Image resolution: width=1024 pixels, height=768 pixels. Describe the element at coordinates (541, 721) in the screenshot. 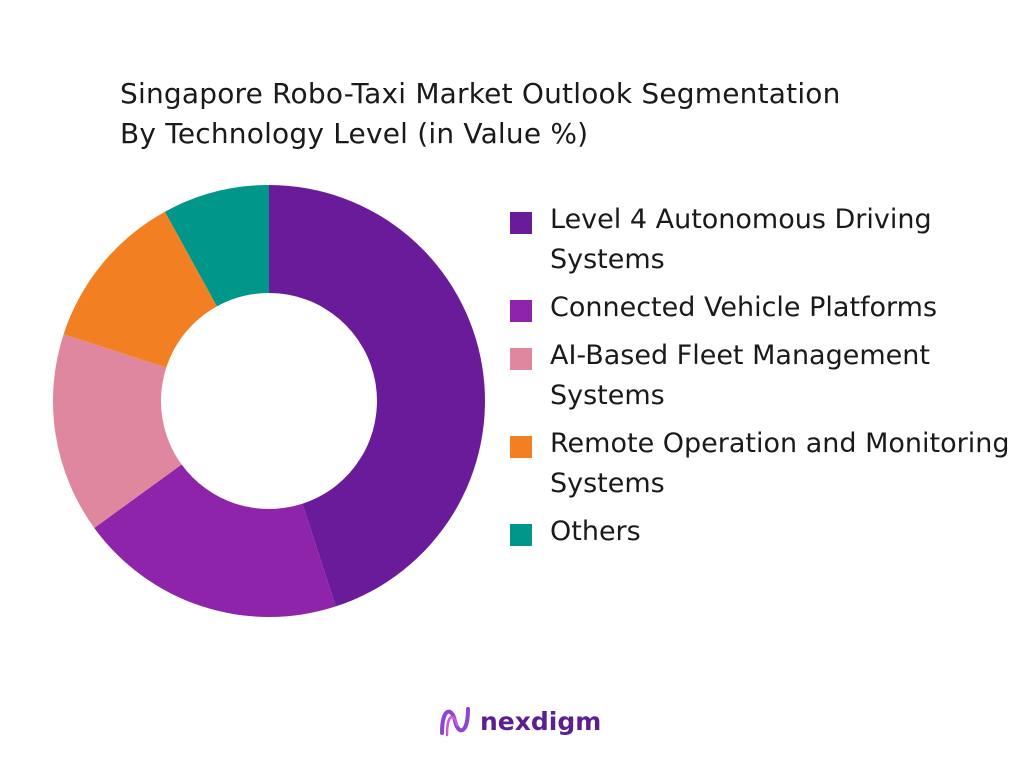

I see `brand-name: nexdigm` at that location.